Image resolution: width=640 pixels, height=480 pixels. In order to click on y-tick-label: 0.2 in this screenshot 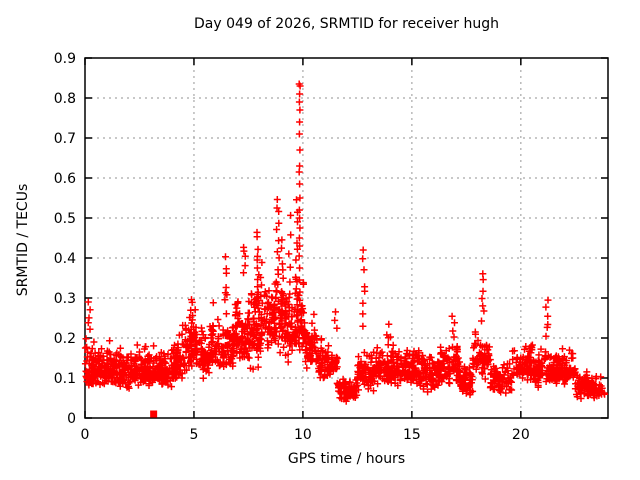, I will do `click(65, 339)`.